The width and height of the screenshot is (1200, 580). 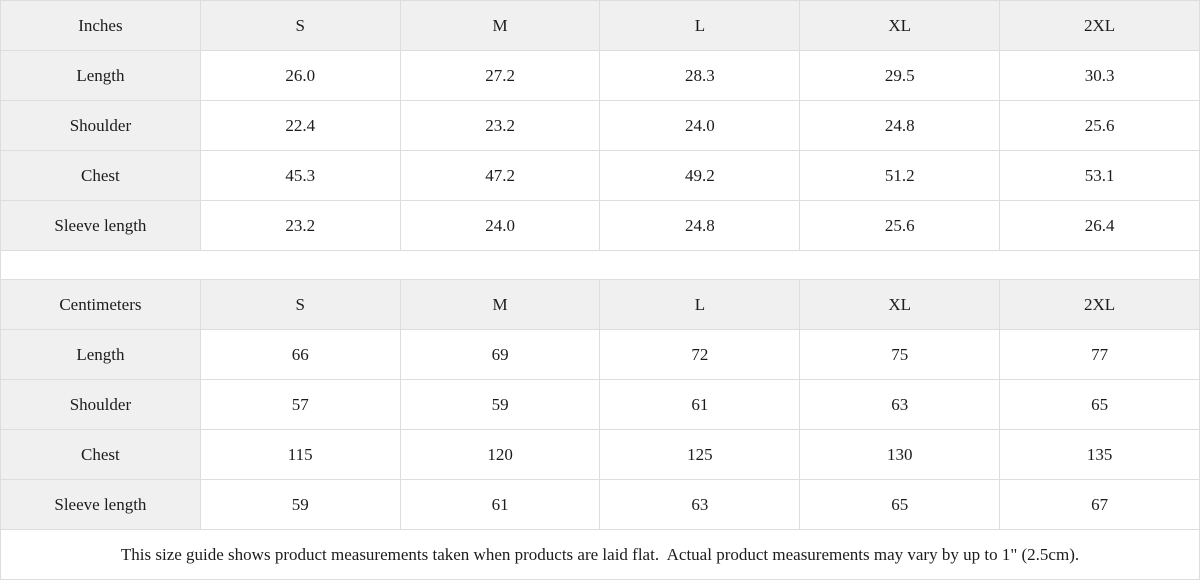 I want to click on value-cell: 72, so click(x=700, y=354).